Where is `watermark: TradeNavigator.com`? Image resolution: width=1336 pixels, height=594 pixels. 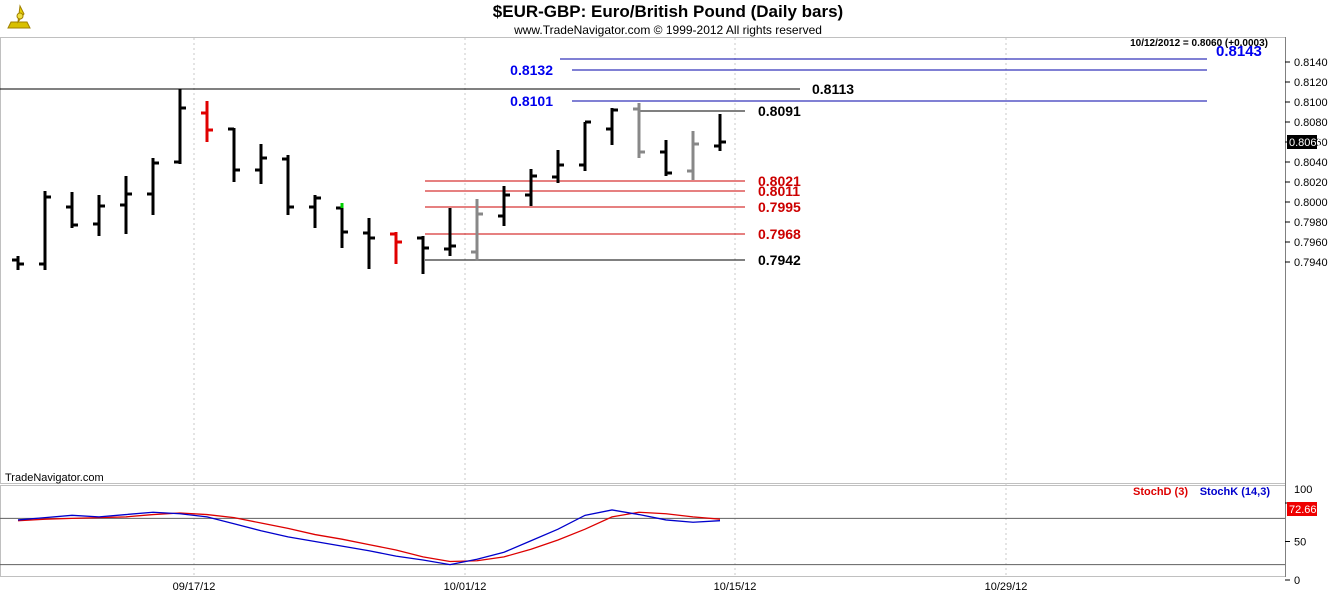
watermark: TradeNavigator.com is located at coordinates (54, 478).